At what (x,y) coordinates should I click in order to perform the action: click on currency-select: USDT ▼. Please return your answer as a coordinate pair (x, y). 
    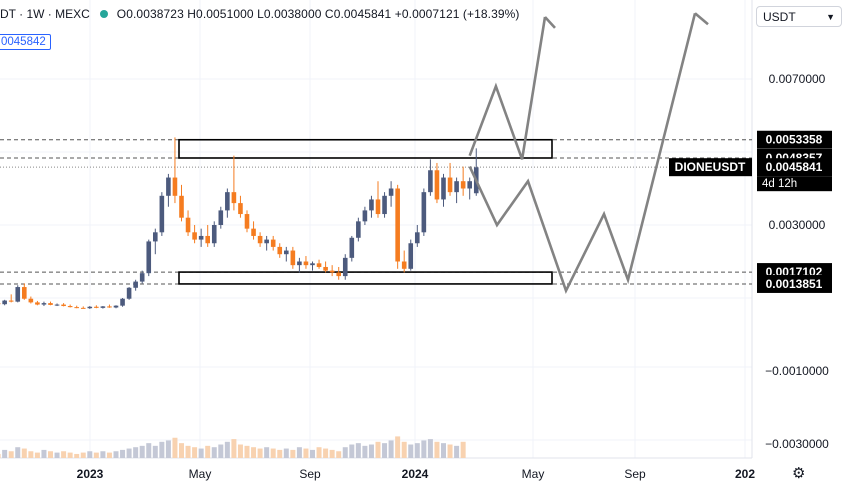
    Looking at the image, I should click on (799, 16).